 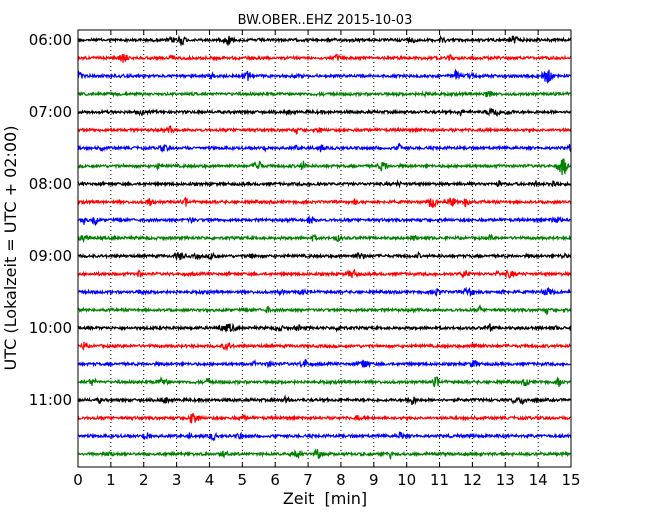 What do you see at coordinates (50, 112) in the screenshot?
I see `y-tick-label: 07:00` at bounding box center [50, 112].